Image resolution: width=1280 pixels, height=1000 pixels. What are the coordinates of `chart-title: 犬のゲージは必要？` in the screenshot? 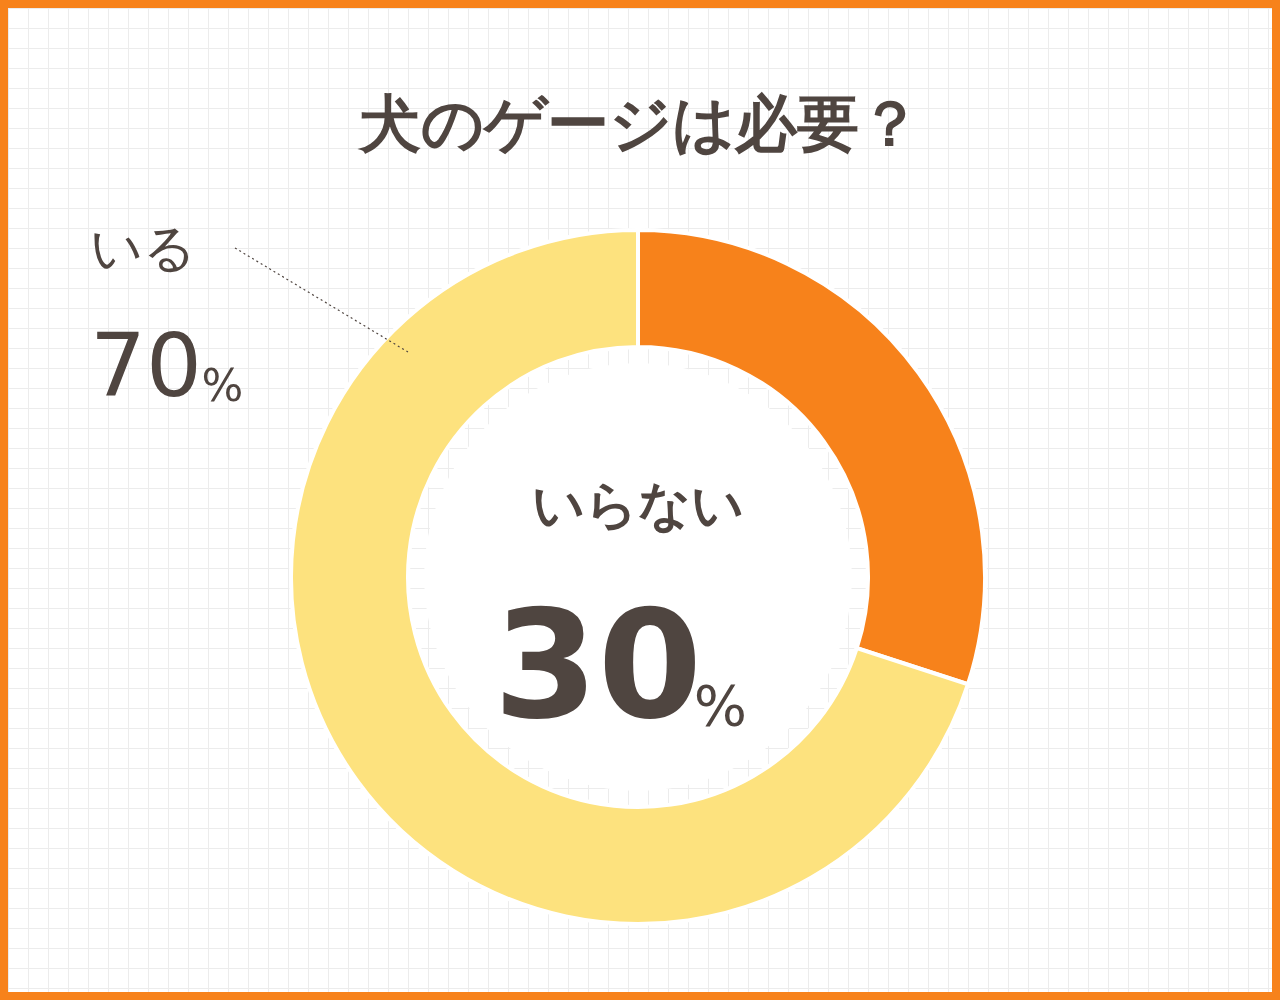 It's located at (639, 123).